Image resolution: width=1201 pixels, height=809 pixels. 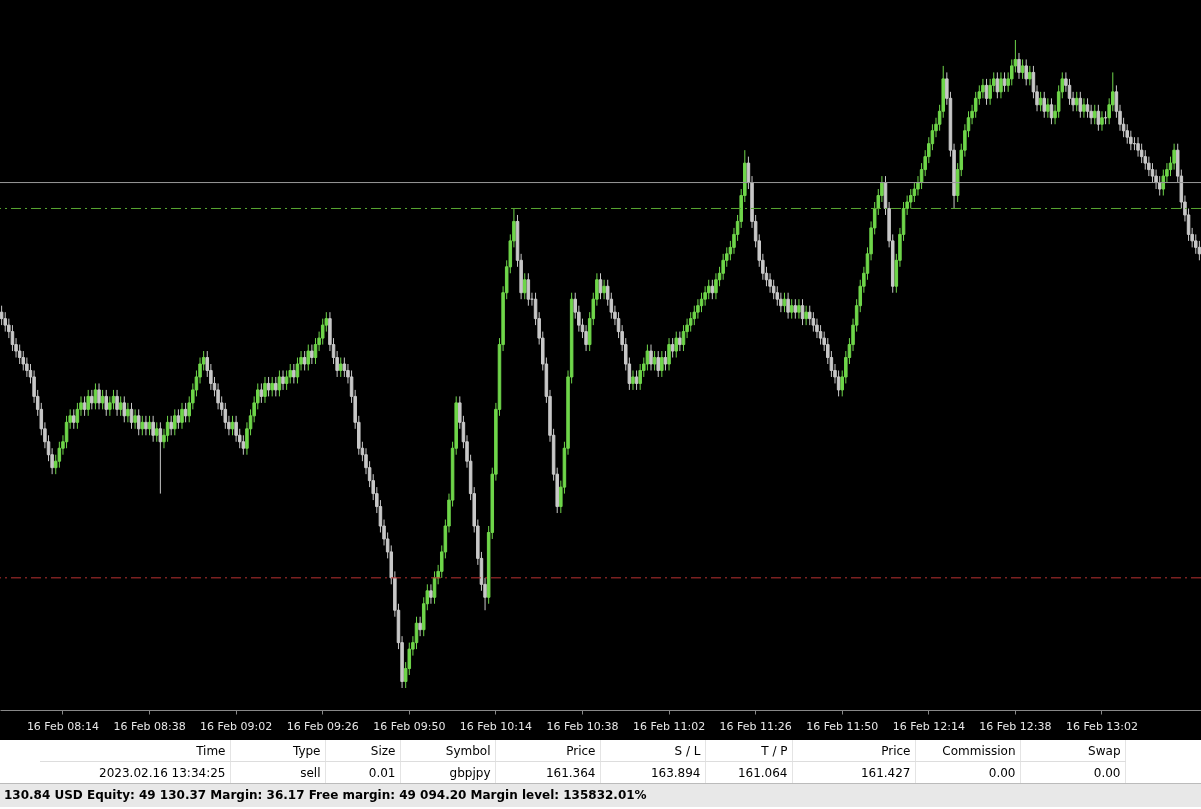 I want to click on x-tick-label: 16 Feb 11:26, so click(x=755, y=726).